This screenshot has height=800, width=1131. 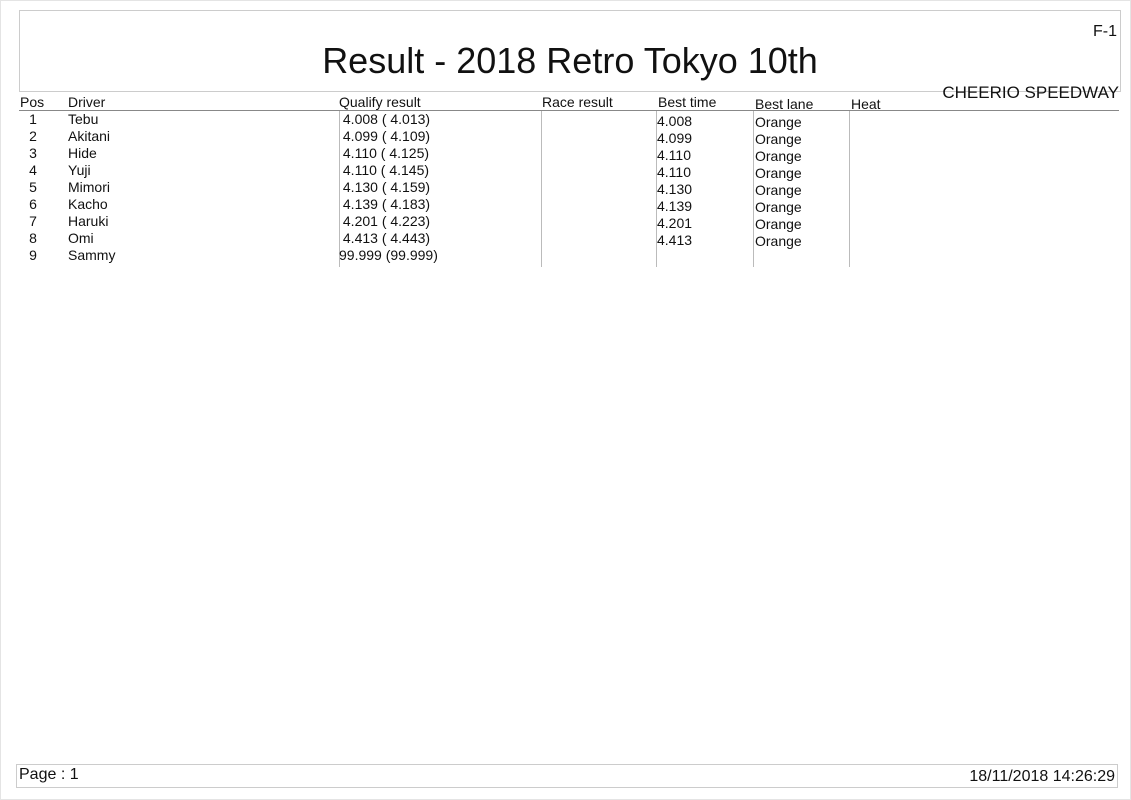 What do you see at coordinates (33, 204) in the screenshot?
I see `cell-pos: 6` at bounding box center [33, 204].